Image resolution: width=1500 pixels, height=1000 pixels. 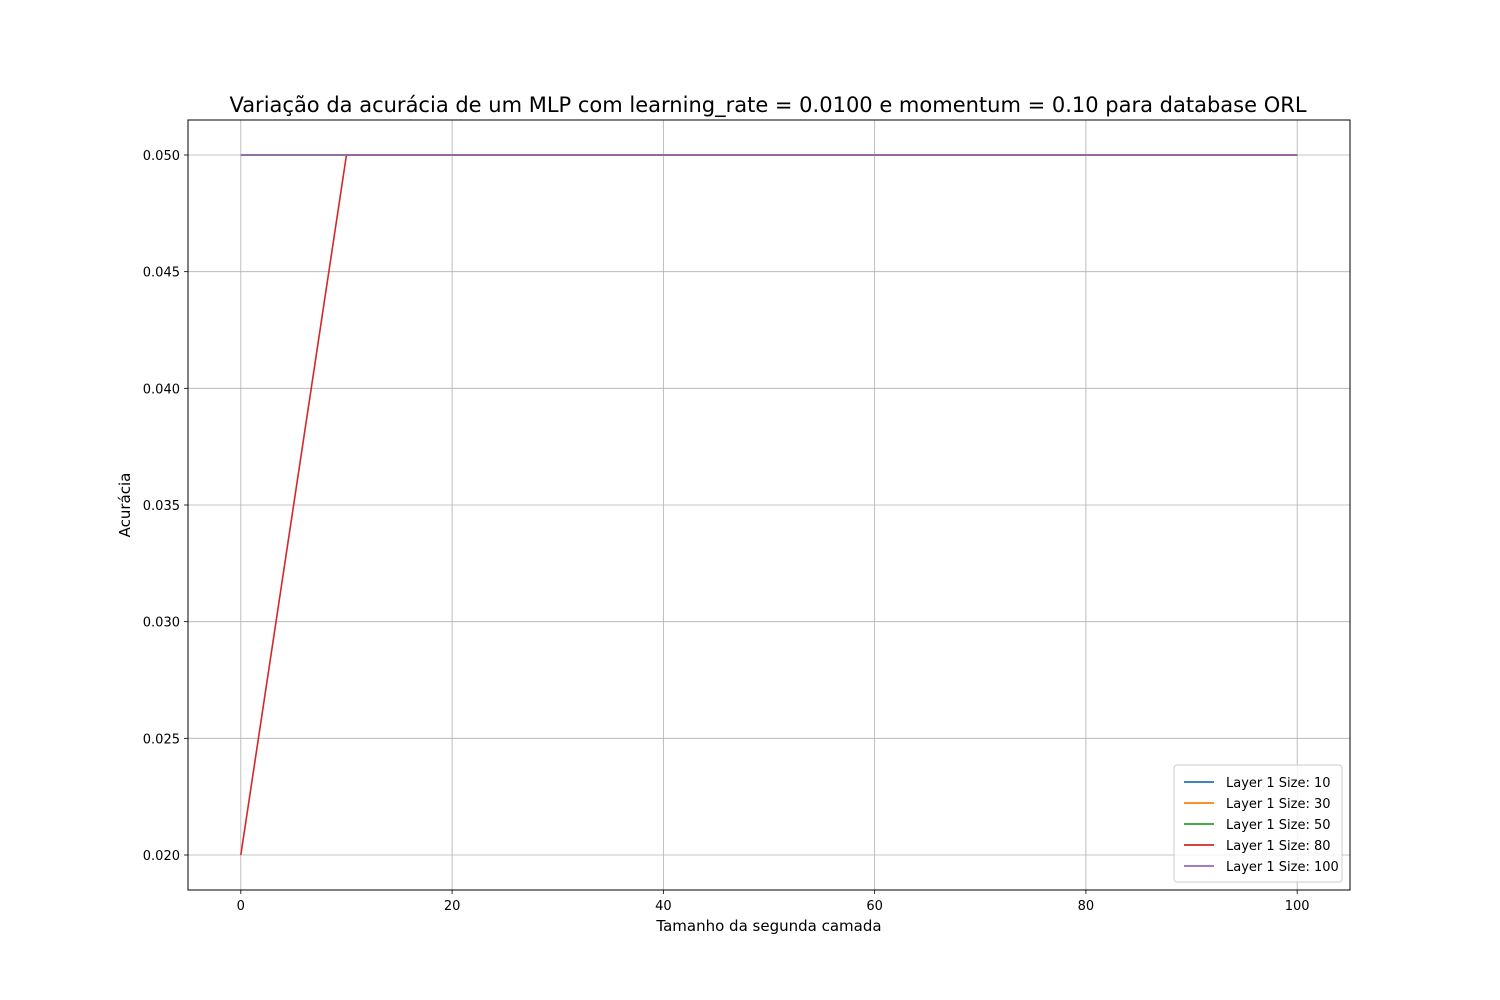 What do you see at coordinates (241, 906) in the screenshot?
I see `x-tick-label: 0` at bounding box center [241, 906].